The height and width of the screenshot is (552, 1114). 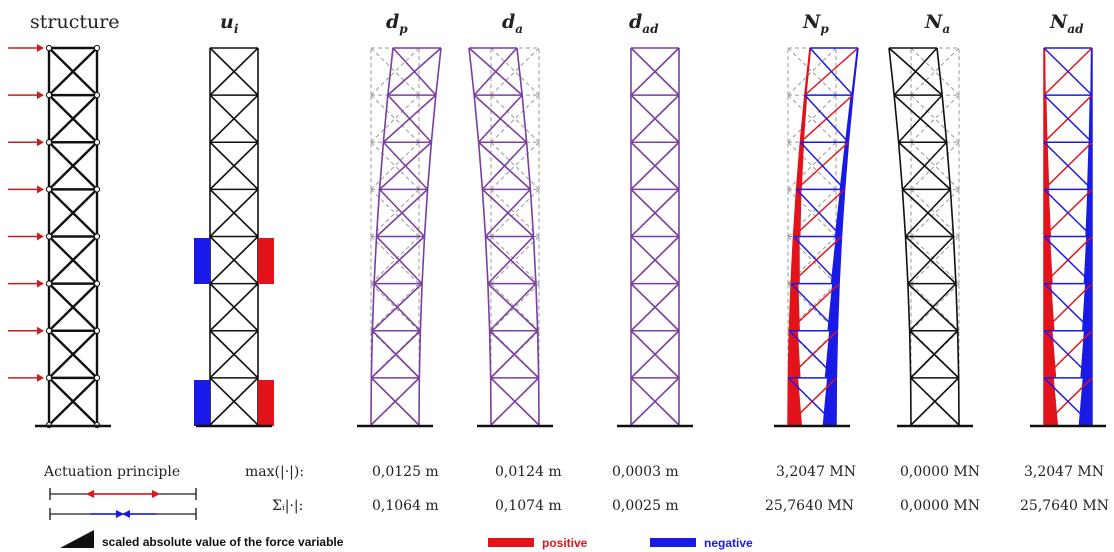 What do you see at coordinates (815, 23) in the screenshot?
I see `title-np: Np` at bounding box center [815, 23].